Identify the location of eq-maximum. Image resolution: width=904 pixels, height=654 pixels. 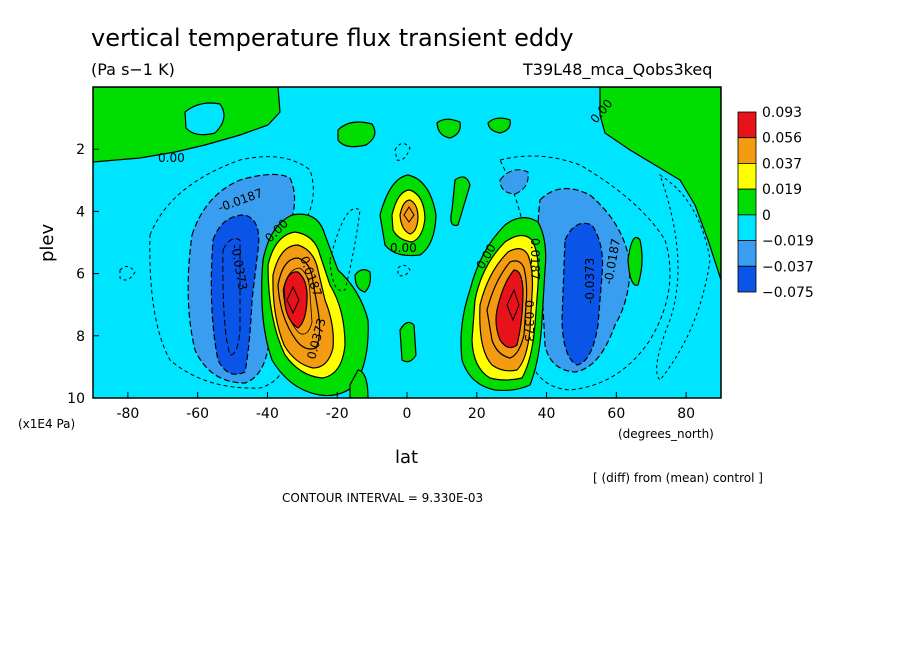
(409, 214).